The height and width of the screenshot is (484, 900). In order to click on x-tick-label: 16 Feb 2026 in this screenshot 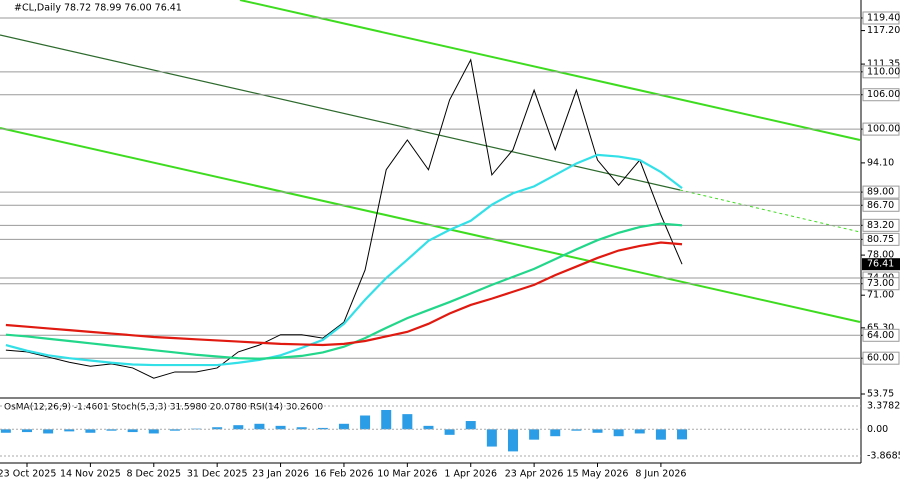, I will do `click(343, 474)`.